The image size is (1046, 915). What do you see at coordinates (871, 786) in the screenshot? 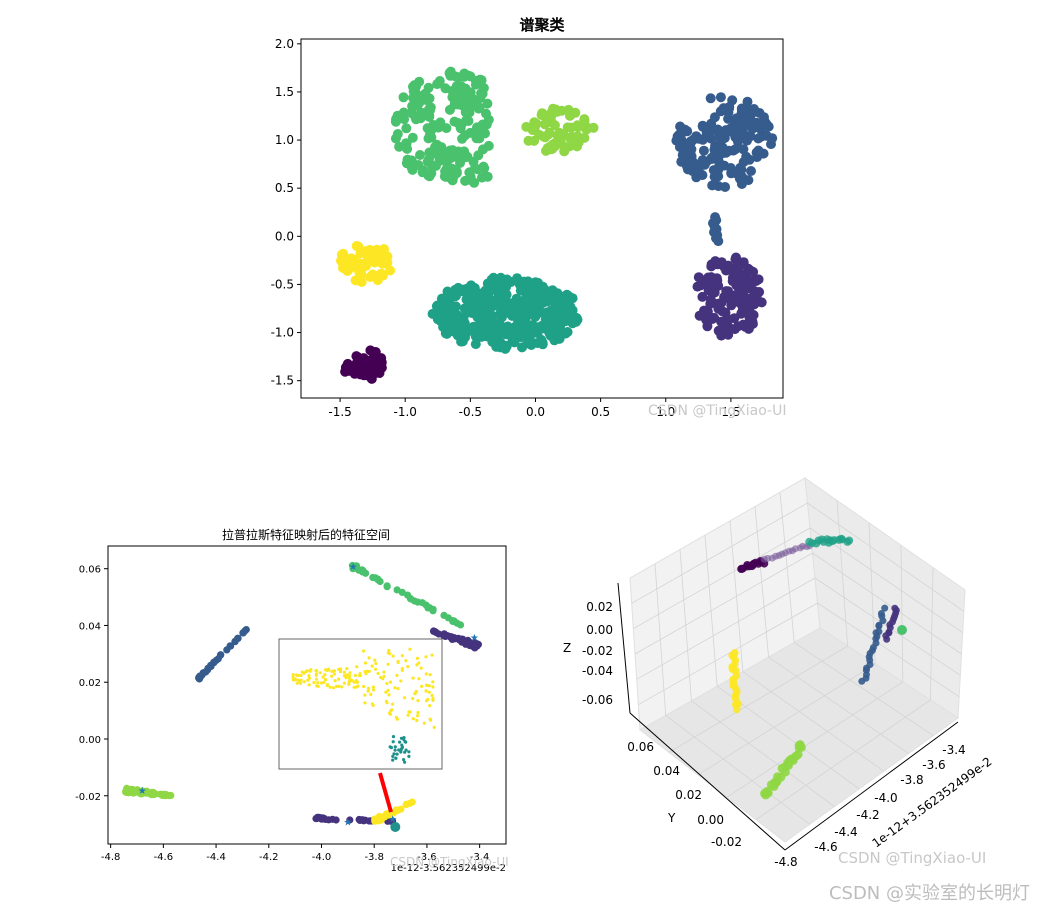
I see `x-axis-line` at bounding box center [871, 786].